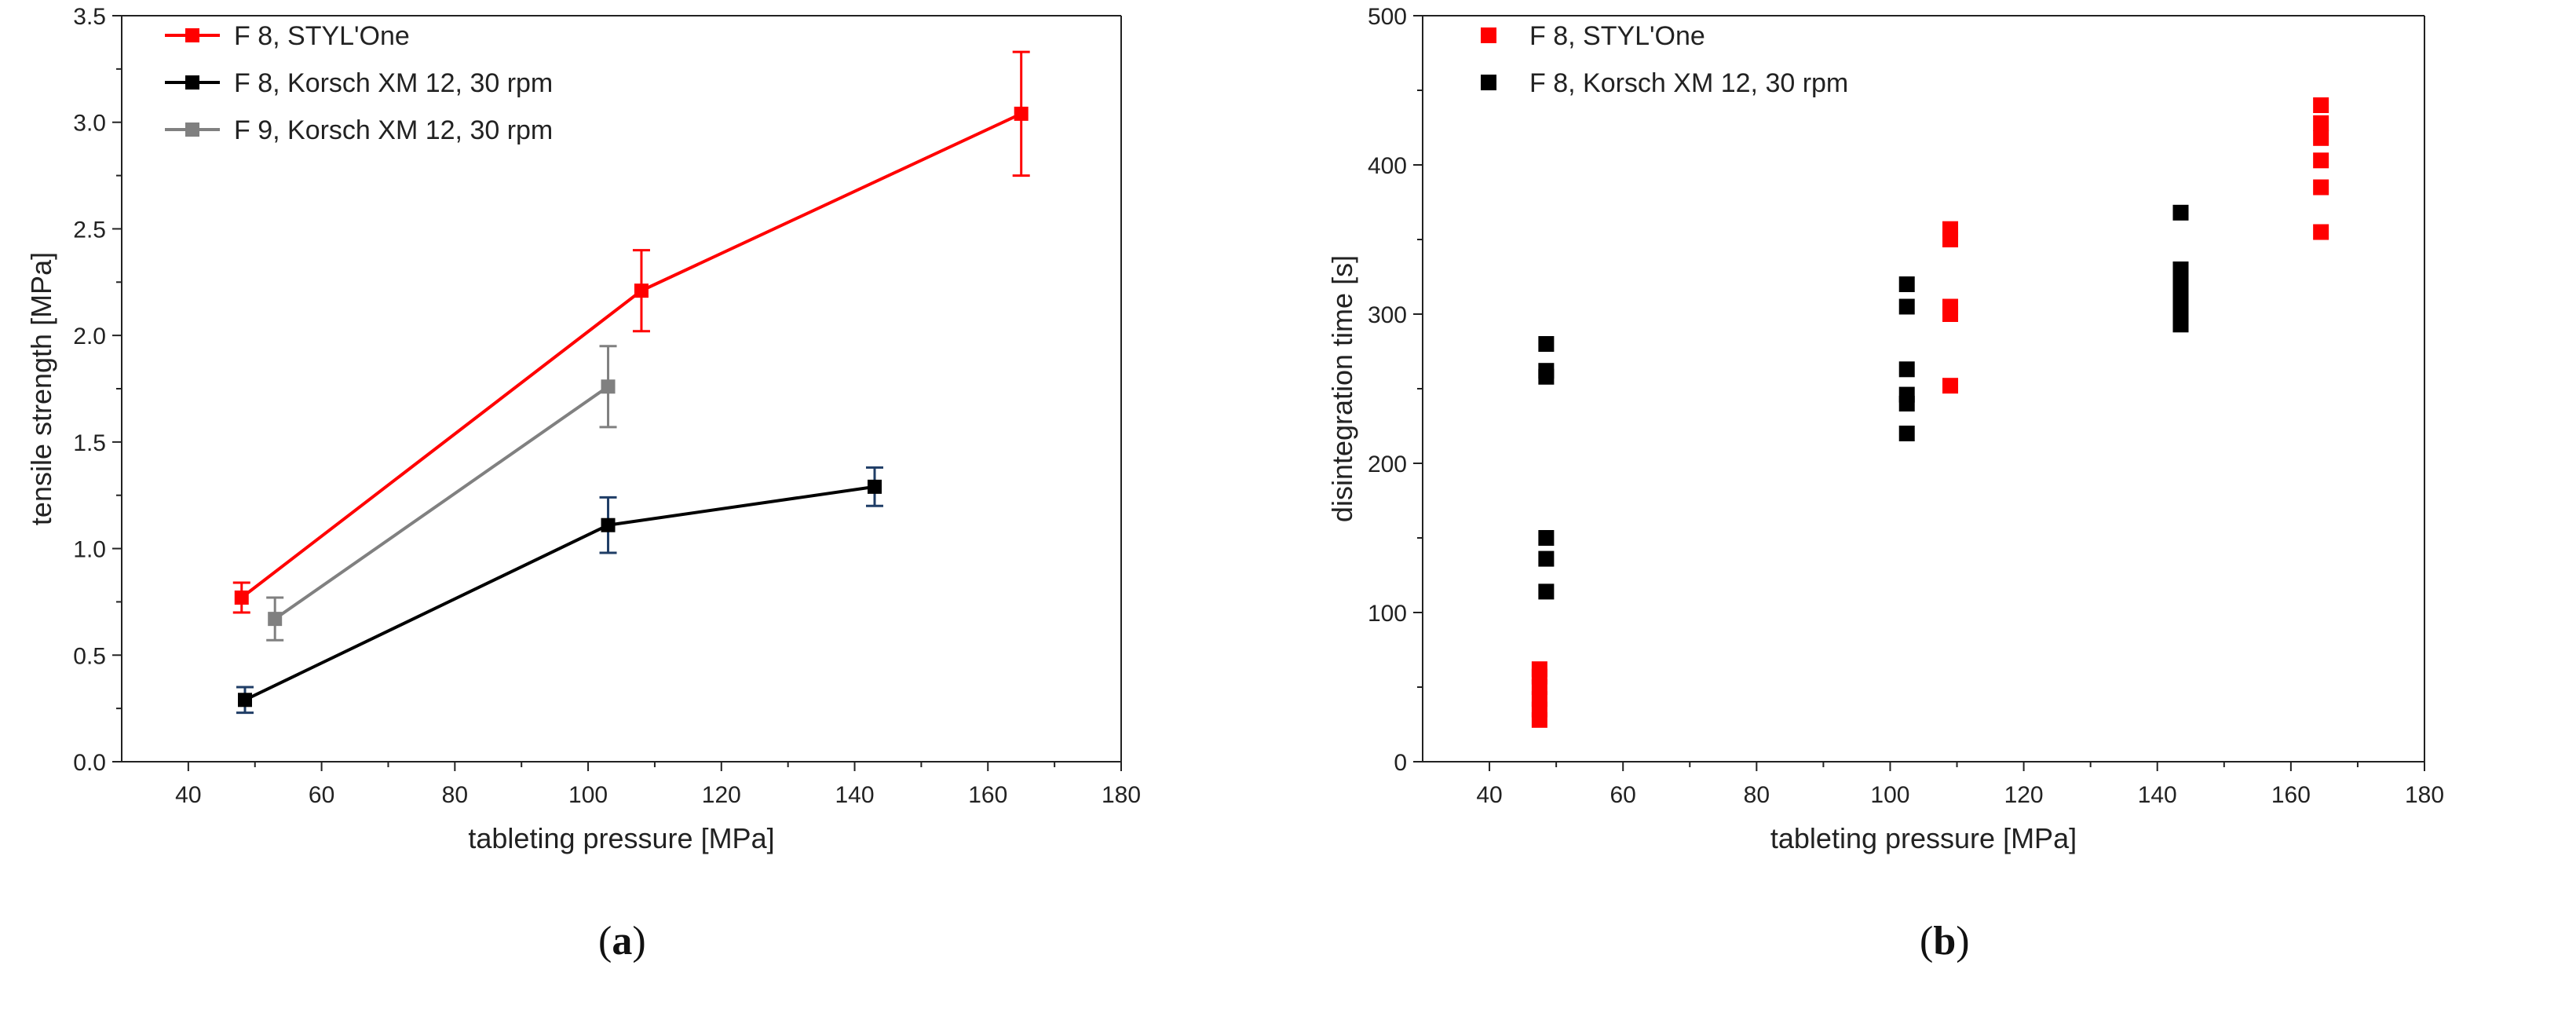 Image resolution: width=2576 pixels, height=1013 pixels. Describe the element at coordinates (188, 795) in the screenshot. I see `panel-a-x-tick-label: 40` at that location.